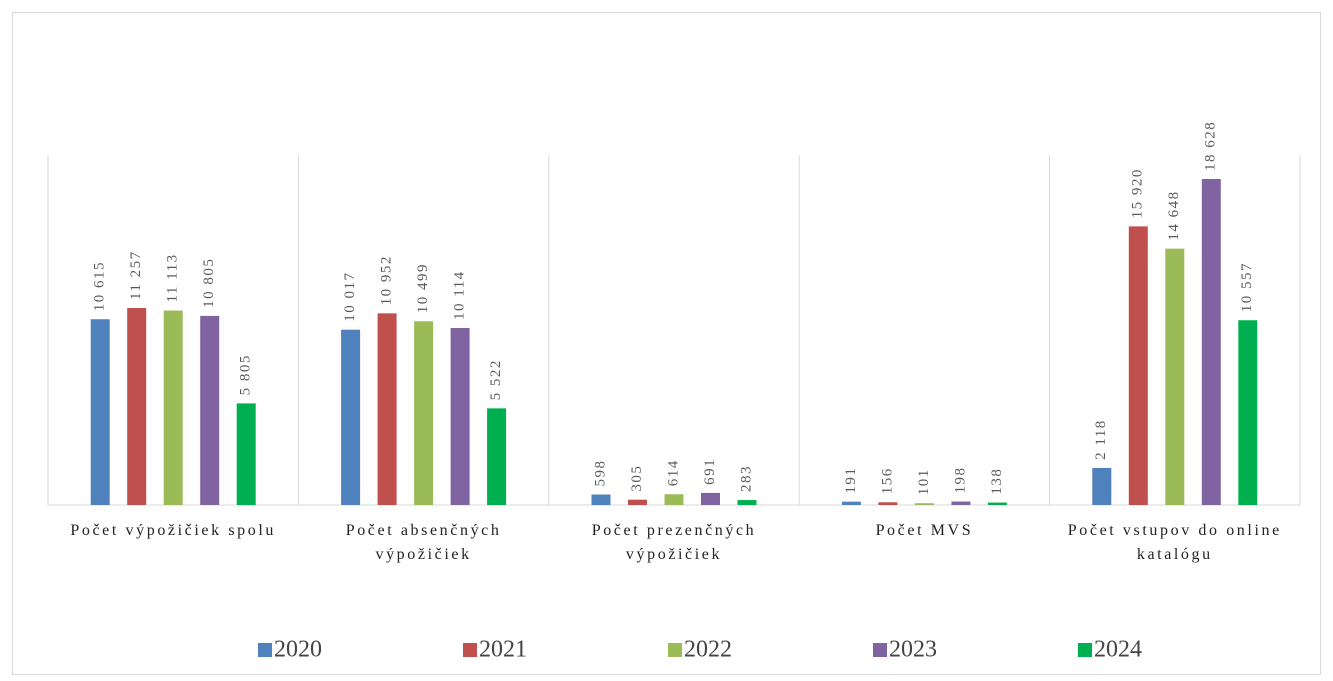 The image size is (1333, 681). Describe the element at coordinates (173, 530) in the screenshot. I see `x-tick-label: Počet výpožičiek spolu` at that location.